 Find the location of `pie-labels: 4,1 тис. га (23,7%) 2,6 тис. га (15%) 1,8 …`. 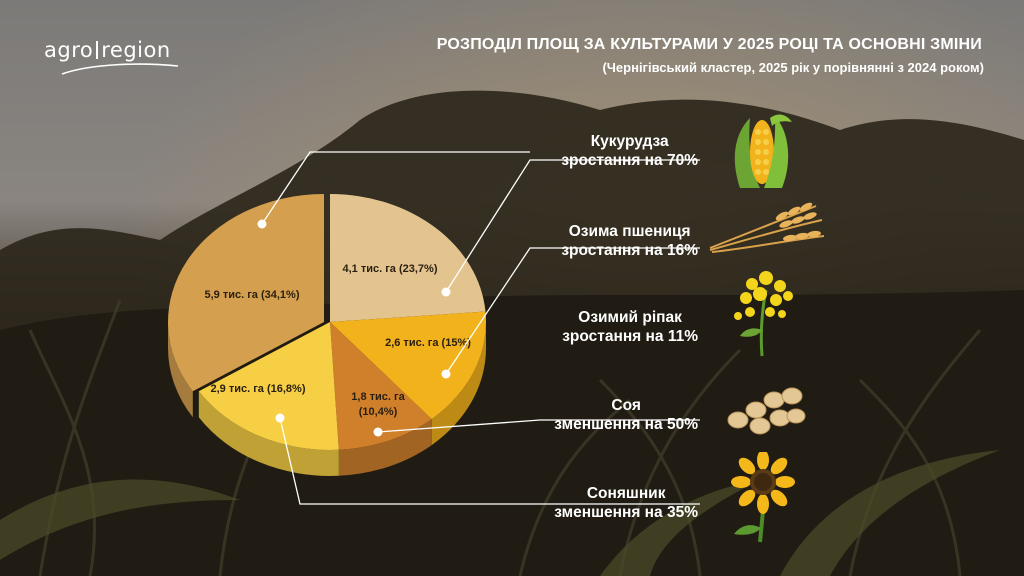

pie-labels: 4,1 тис. га (23,7%) 2,6 тис. га (15%) 1,8 … is located at coordinates (338, 340).